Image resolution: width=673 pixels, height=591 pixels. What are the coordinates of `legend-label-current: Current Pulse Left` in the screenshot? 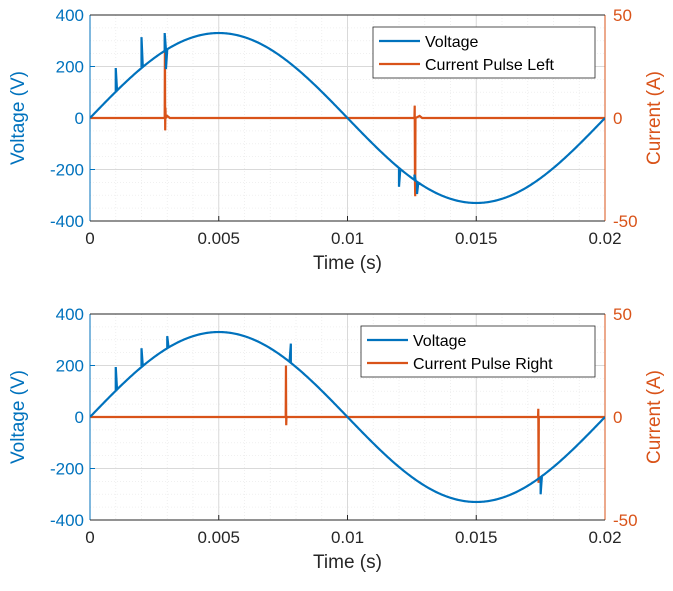 It's located at (490, 65).